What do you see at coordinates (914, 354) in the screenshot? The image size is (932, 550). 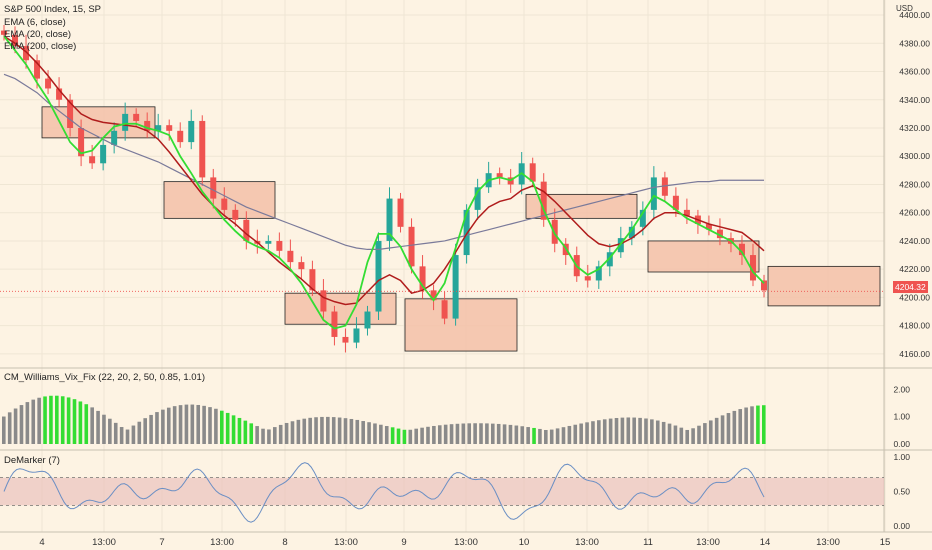 I see `y-tick-label: 4160.00` at bounding box center [914, 354].